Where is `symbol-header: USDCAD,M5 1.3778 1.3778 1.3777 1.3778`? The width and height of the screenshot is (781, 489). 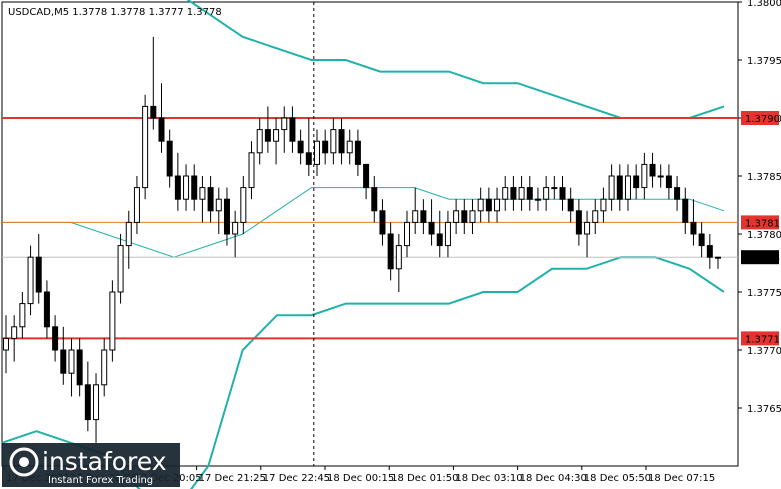
symbol-header: USDCAD,M5 1.3778 1.3778 1.3777 1.3778 is located at coordinates (115, 12).